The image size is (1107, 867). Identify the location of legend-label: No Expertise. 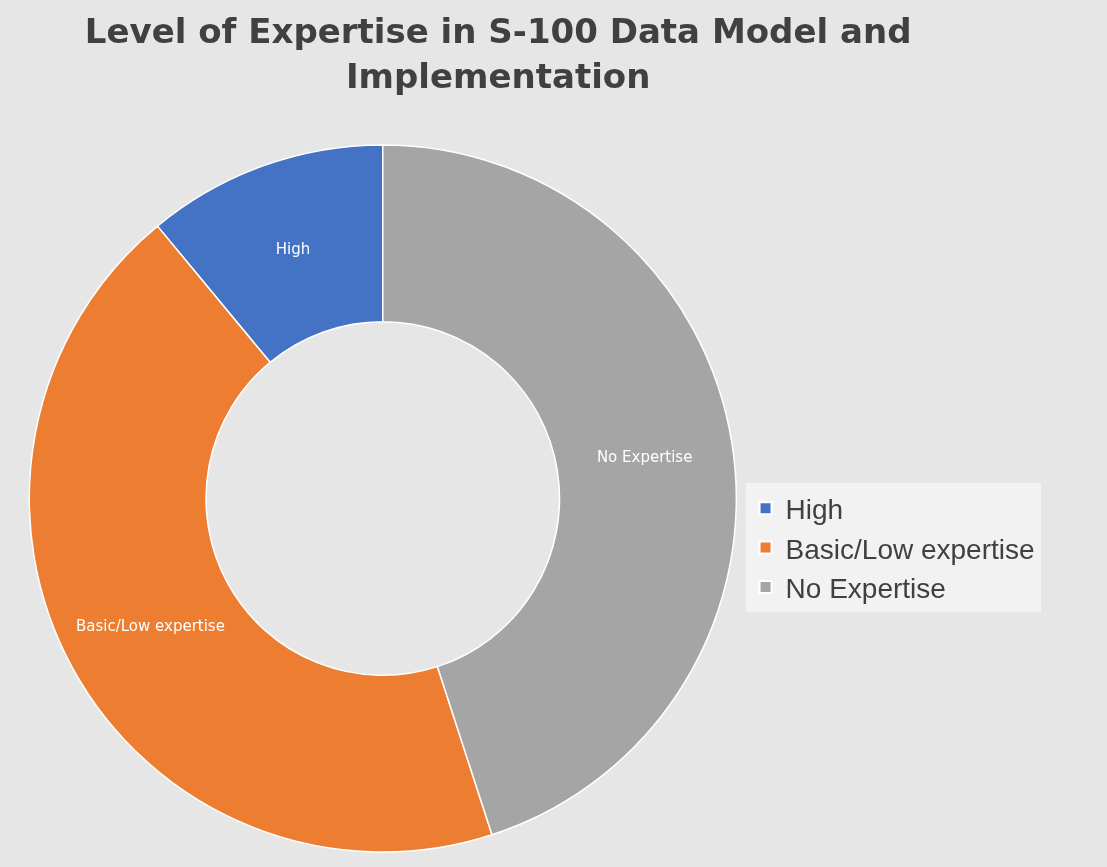
(865, 588).